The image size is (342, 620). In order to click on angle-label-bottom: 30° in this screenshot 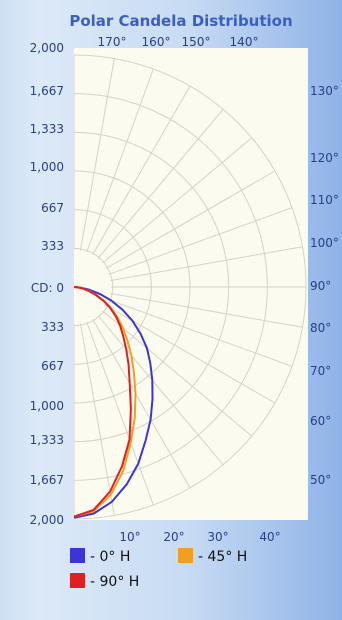, I will do `click(217, 537)`.